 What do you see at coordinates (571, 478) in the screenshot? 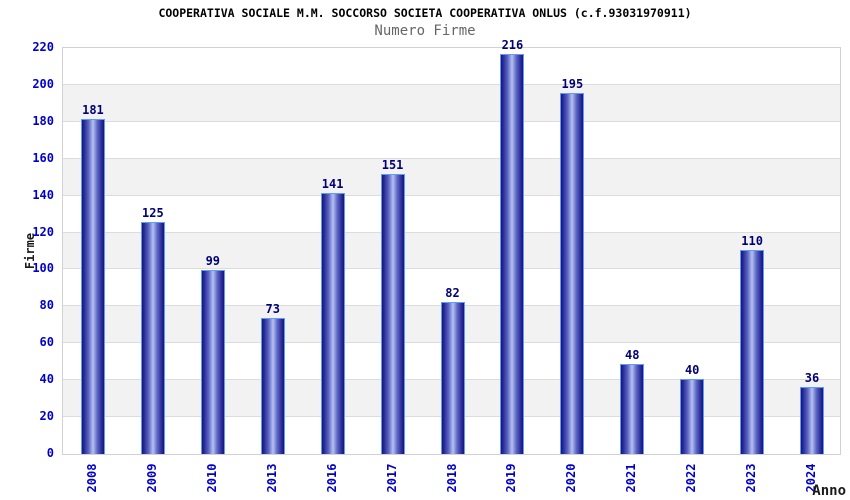
I see `x-tick-label-2020: 2020` at bounding box center [571, 478].